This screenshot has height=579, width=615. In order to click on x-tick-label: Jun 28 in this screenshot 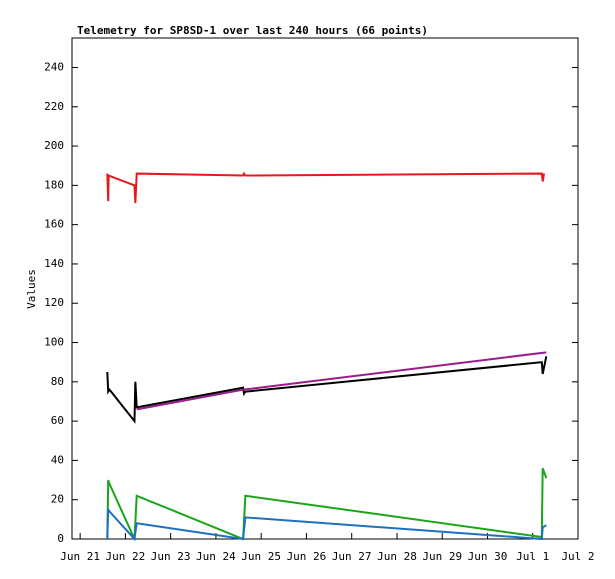, I will do `click(397, 556)`.